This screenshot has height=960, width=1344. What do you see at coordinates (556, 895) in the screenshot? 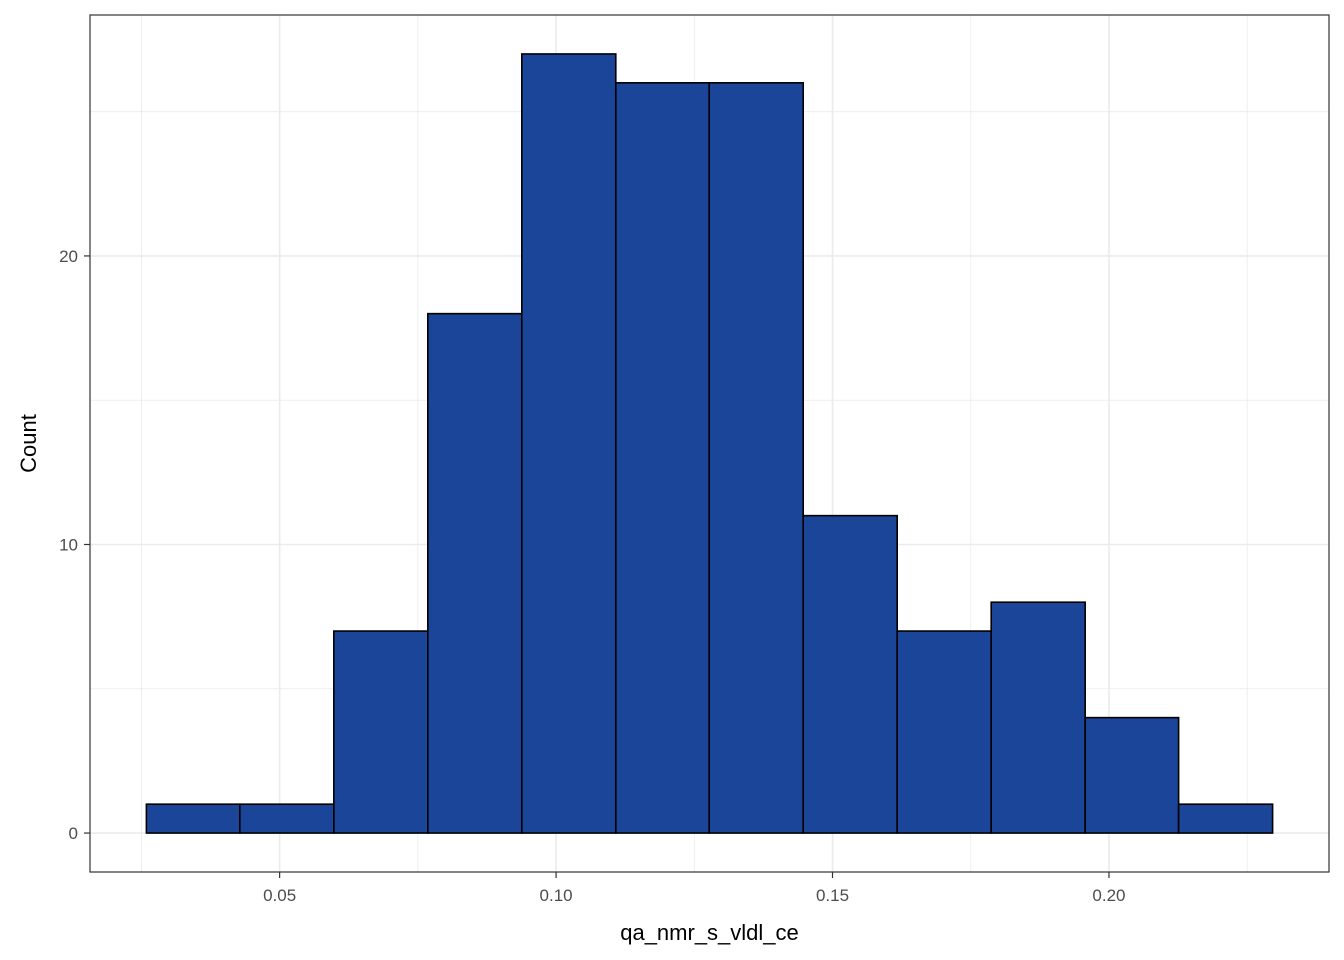
I see `x-tick-label: 0.10` at bounding box center [556, 895].